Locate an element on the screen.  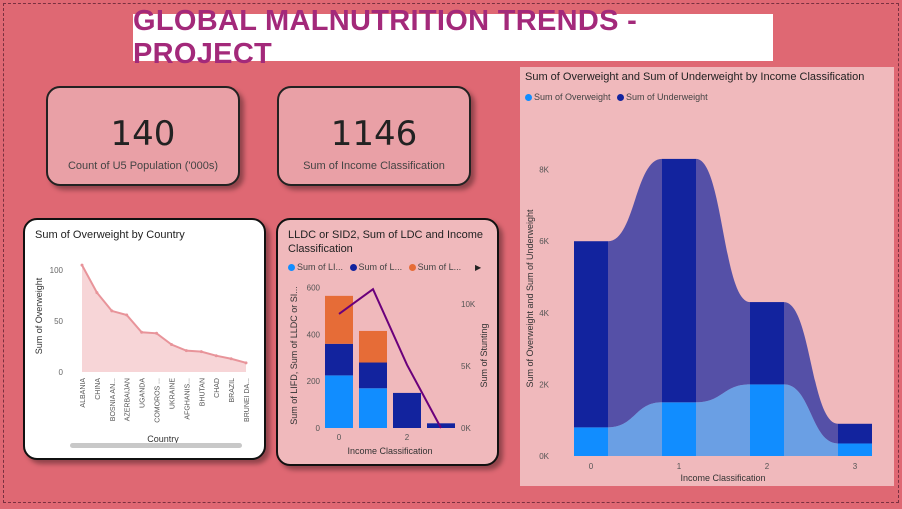
chart1-x-tick: CHINA is located at coordinates (98, 389).